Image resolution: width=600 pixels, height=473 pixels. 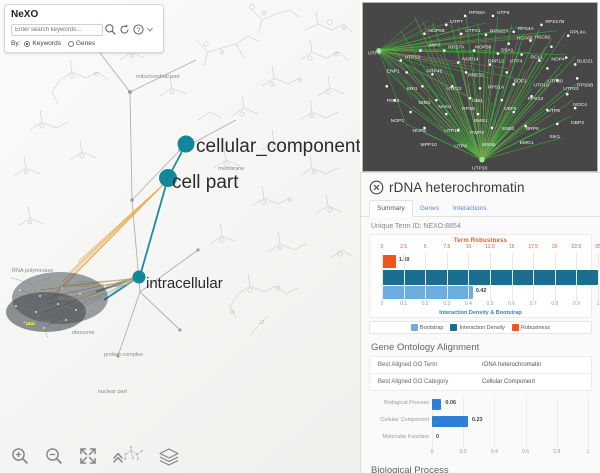 I want to click on tree-label-cellular-component: cellular_component, so click(x=278, y=146).